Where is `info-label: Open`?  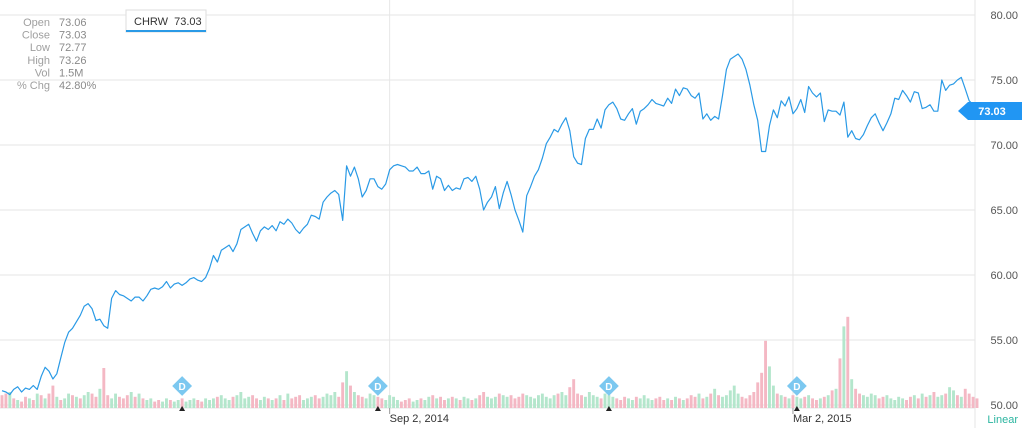
info-label: Open is located at coordinates (36, 23).